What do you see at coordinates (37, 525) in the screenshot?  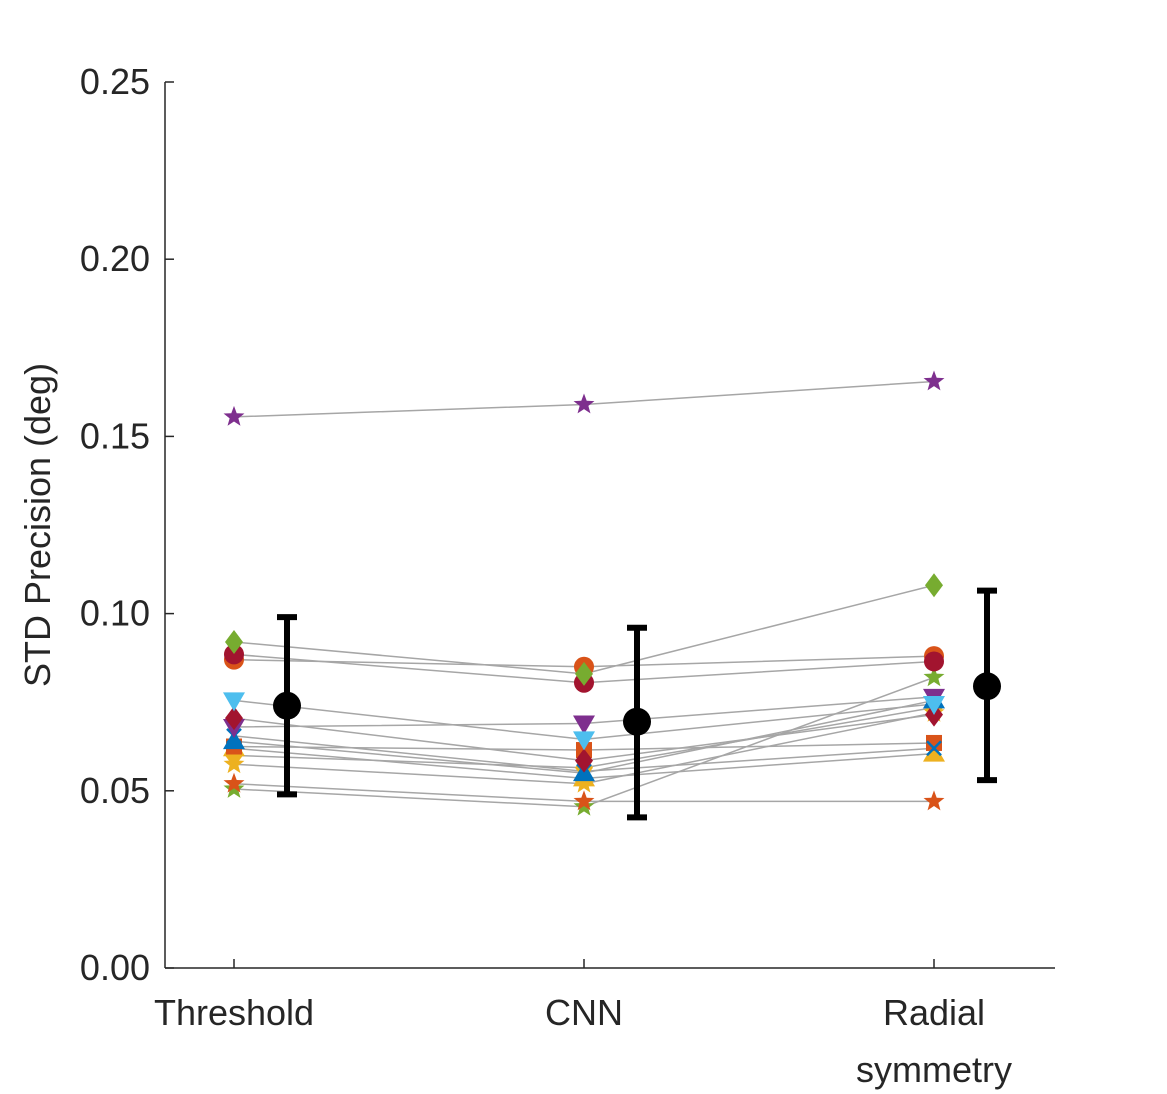 I see `y-axis-label: STD Precision (deg)` at bounding box center [37, 525].